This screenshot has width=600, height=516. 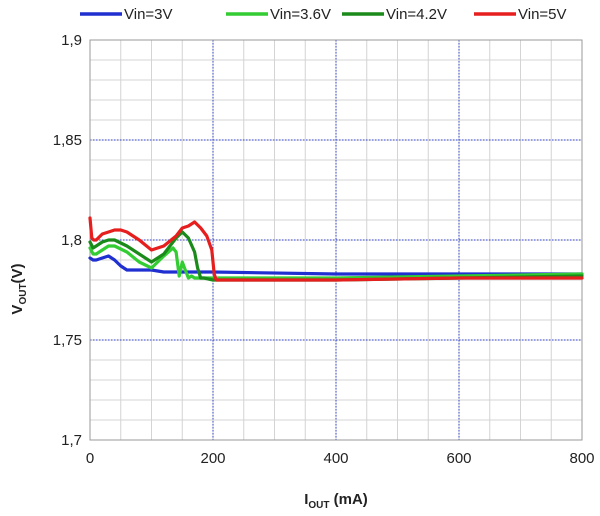 I want to click on x-tick-label: 800, so click(x=581, y=458).